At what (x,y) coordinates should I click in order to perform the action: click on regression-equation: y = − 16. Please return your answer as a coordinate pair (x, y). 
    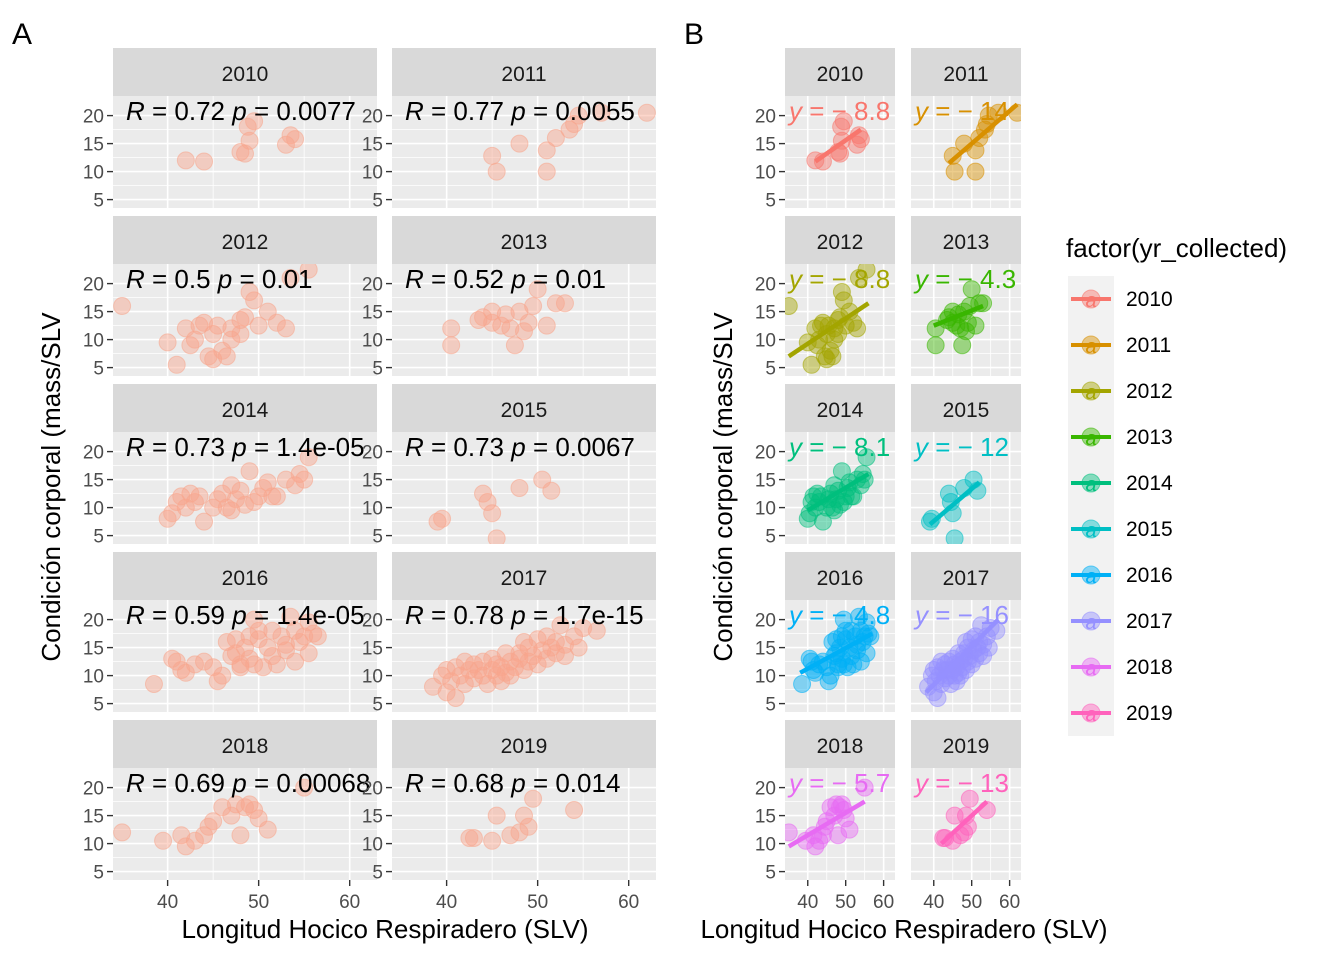
    Looking at the image, I should click on (961, 615).